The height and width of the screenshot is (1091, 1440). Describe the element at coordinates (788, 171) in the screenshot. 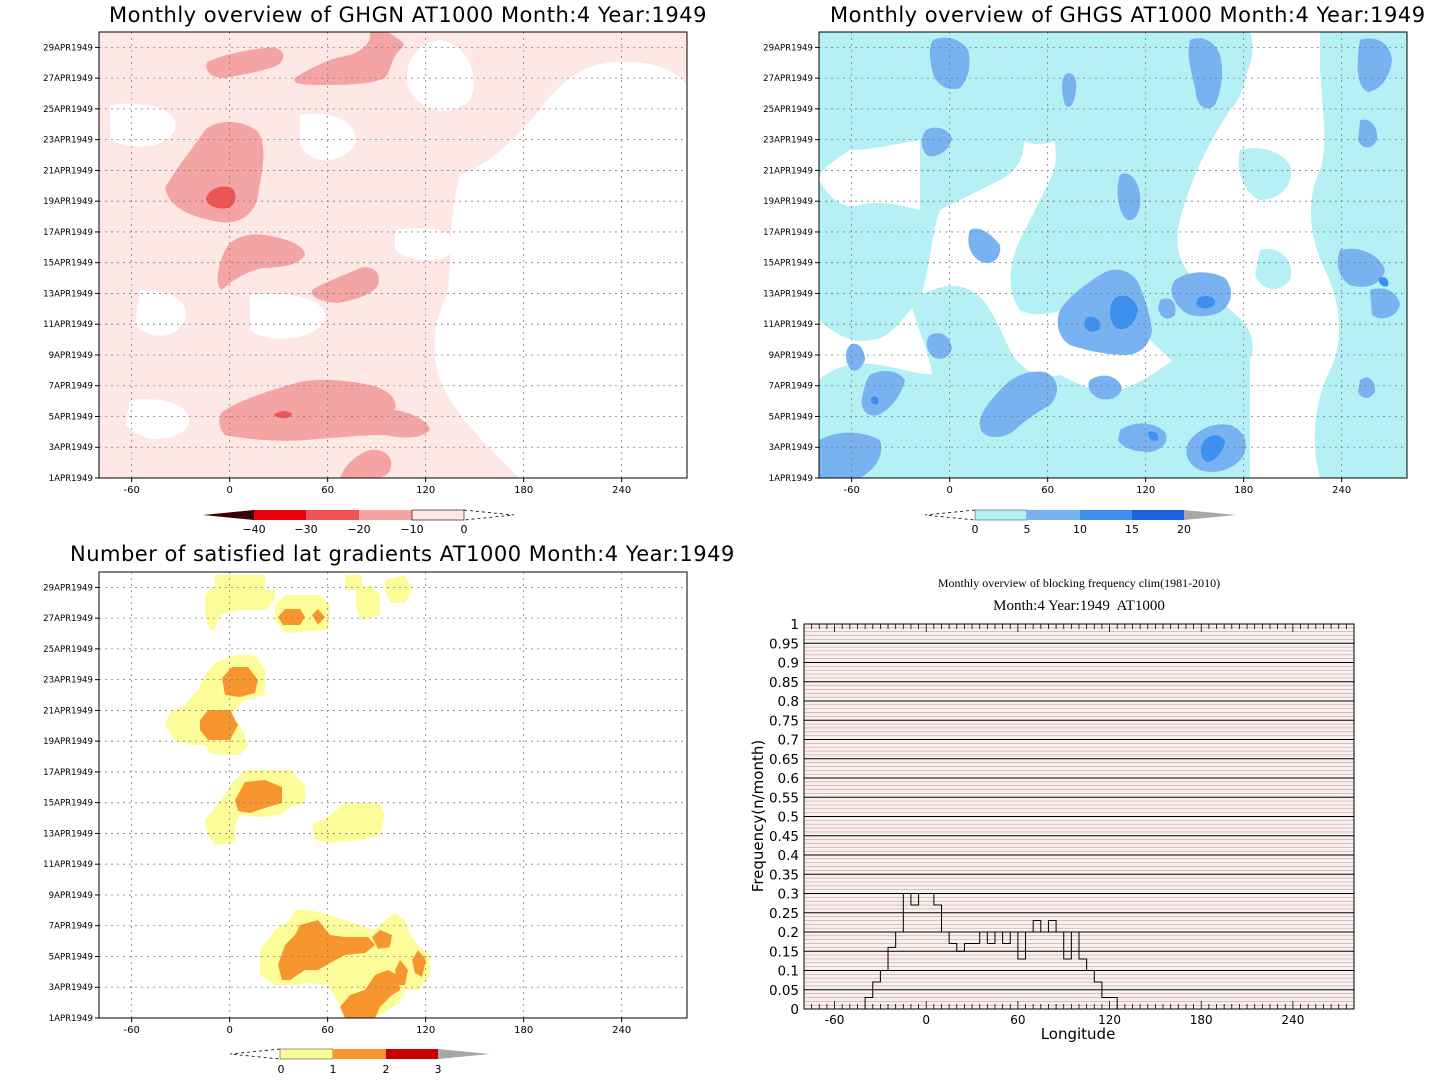

I see `ghgs-y-tick-label: 21APR1949` at that location.